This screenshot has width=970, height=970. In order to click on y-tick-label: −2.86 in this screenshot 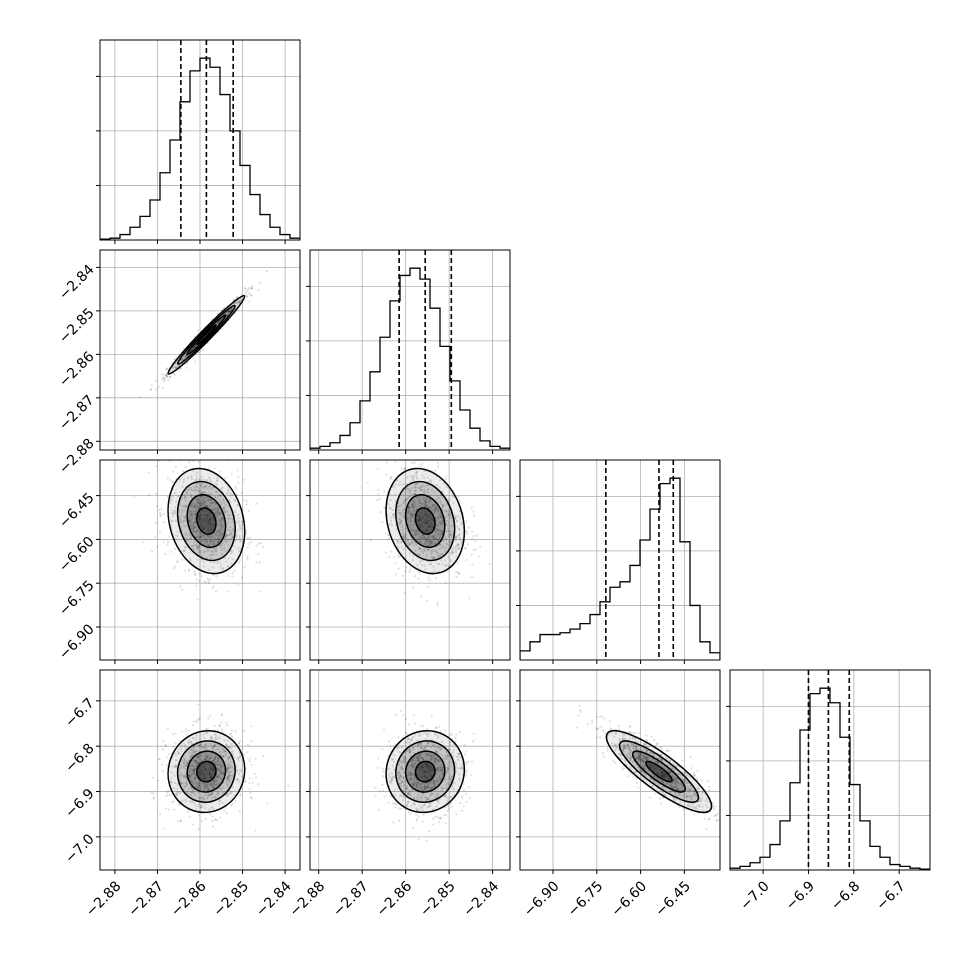, I will do `click(77, 370)`.